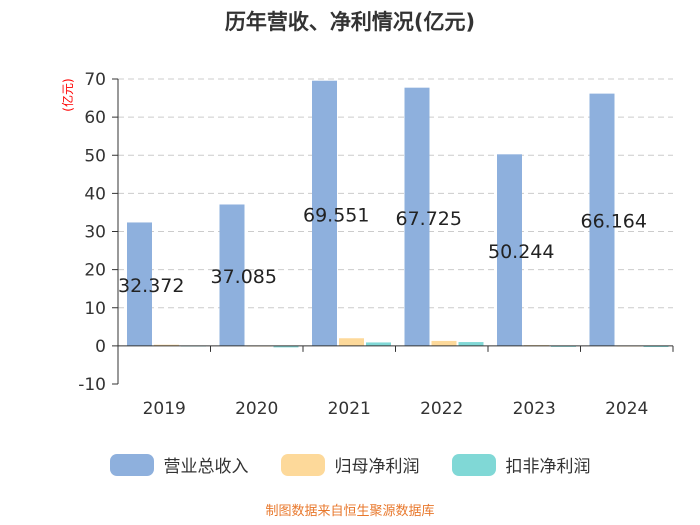  I want to click on data-label: 50.244, so click(521, 252).